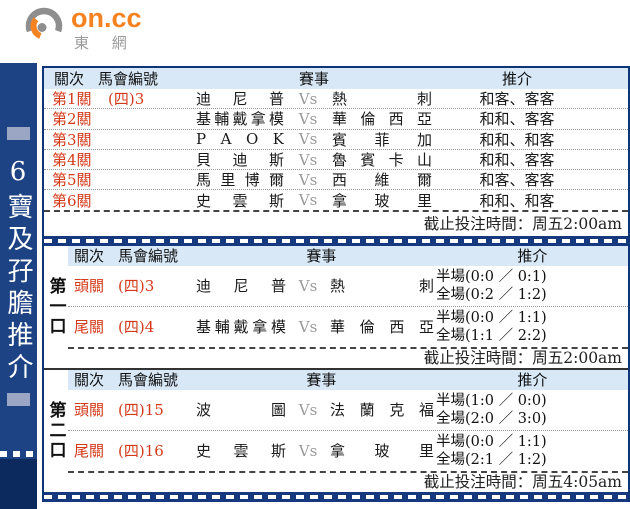 The height and width of the screenshot is (509, 630). I want to click on logo-text: on.cc 東 網, so click(106, 28).